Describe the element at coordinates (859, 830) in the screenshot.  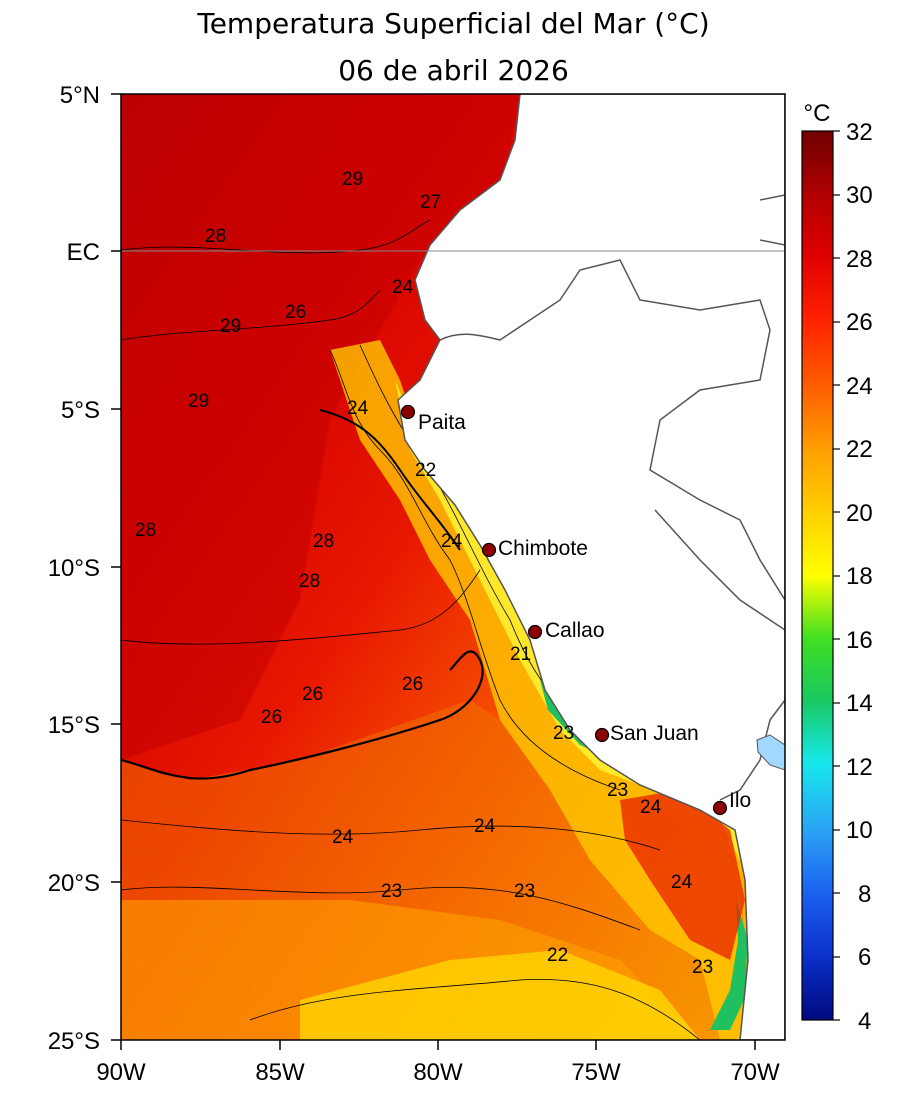
I see `colorbar-tick: 10` at that location.